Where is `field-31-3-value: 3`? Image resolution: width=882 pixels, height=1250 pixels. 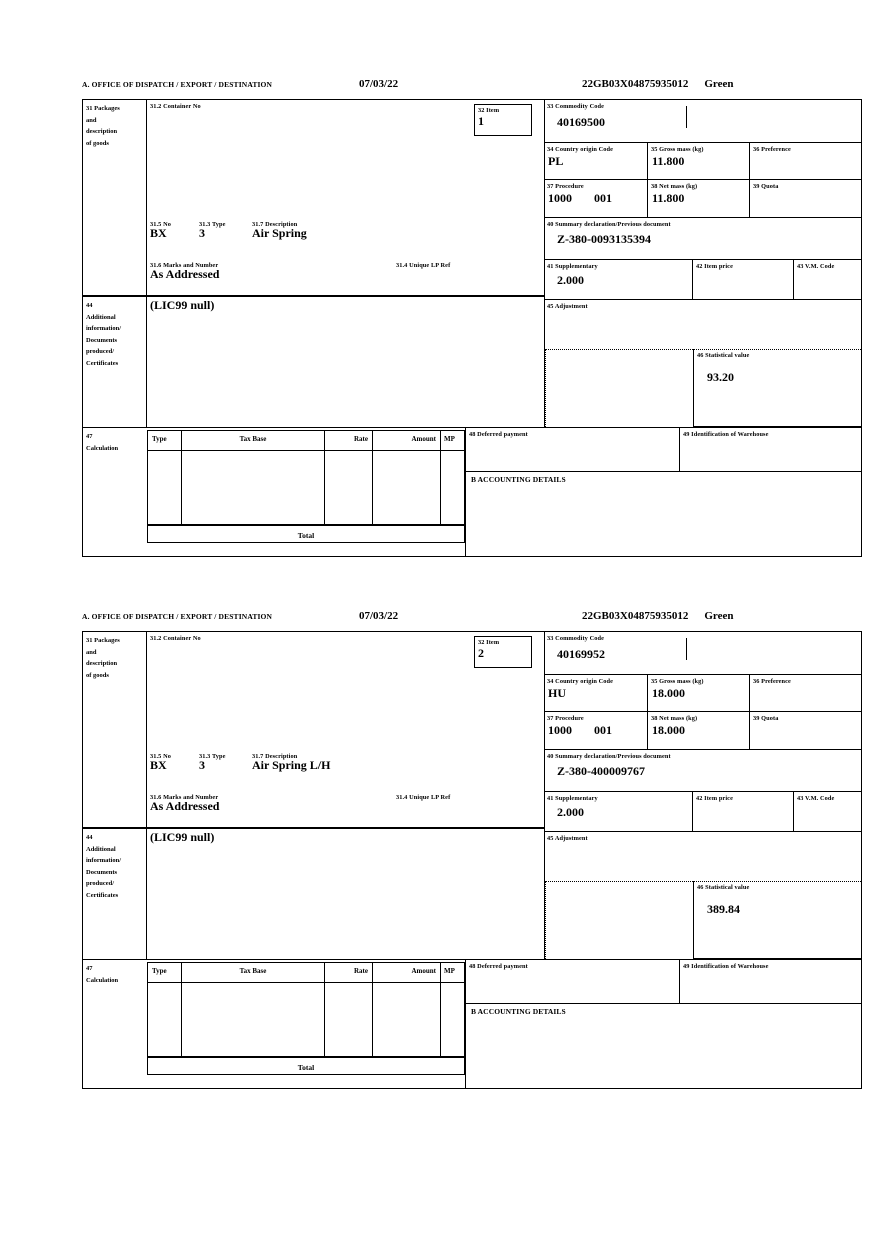
field-31-3-value: 3 is located at coordinates (202, 765).